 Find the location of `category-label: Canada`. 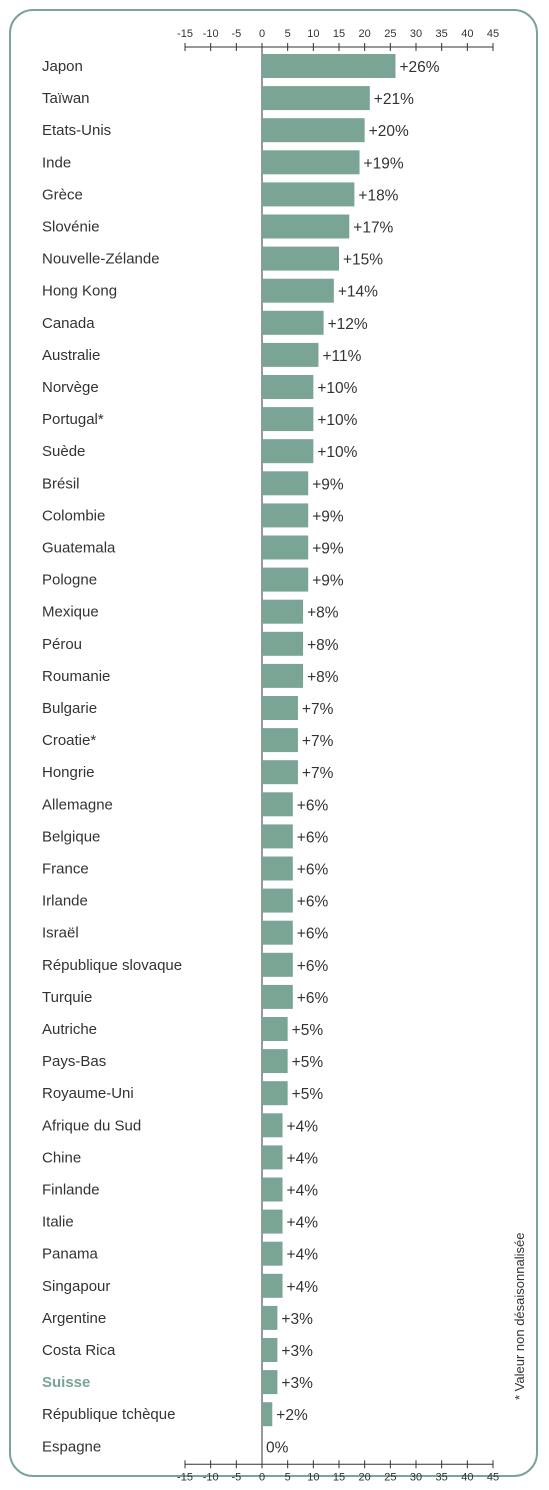

category-label: Canada is located at coordinates (68, 323).